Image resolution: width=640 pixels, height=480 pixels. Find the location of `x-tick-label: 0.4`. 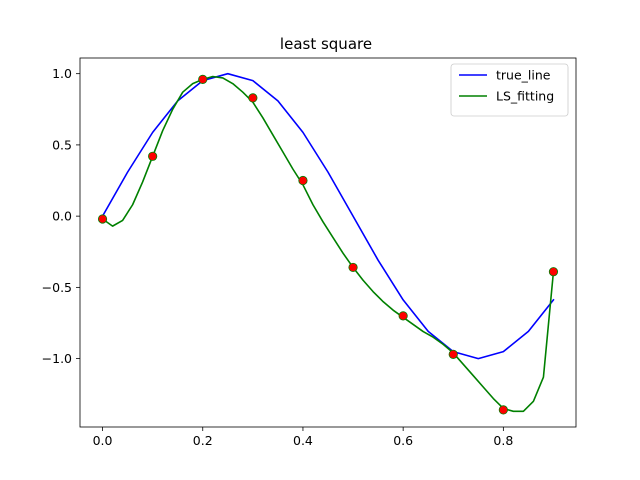

x-tick-label: 0.4 is located at coordinates (303, 440).